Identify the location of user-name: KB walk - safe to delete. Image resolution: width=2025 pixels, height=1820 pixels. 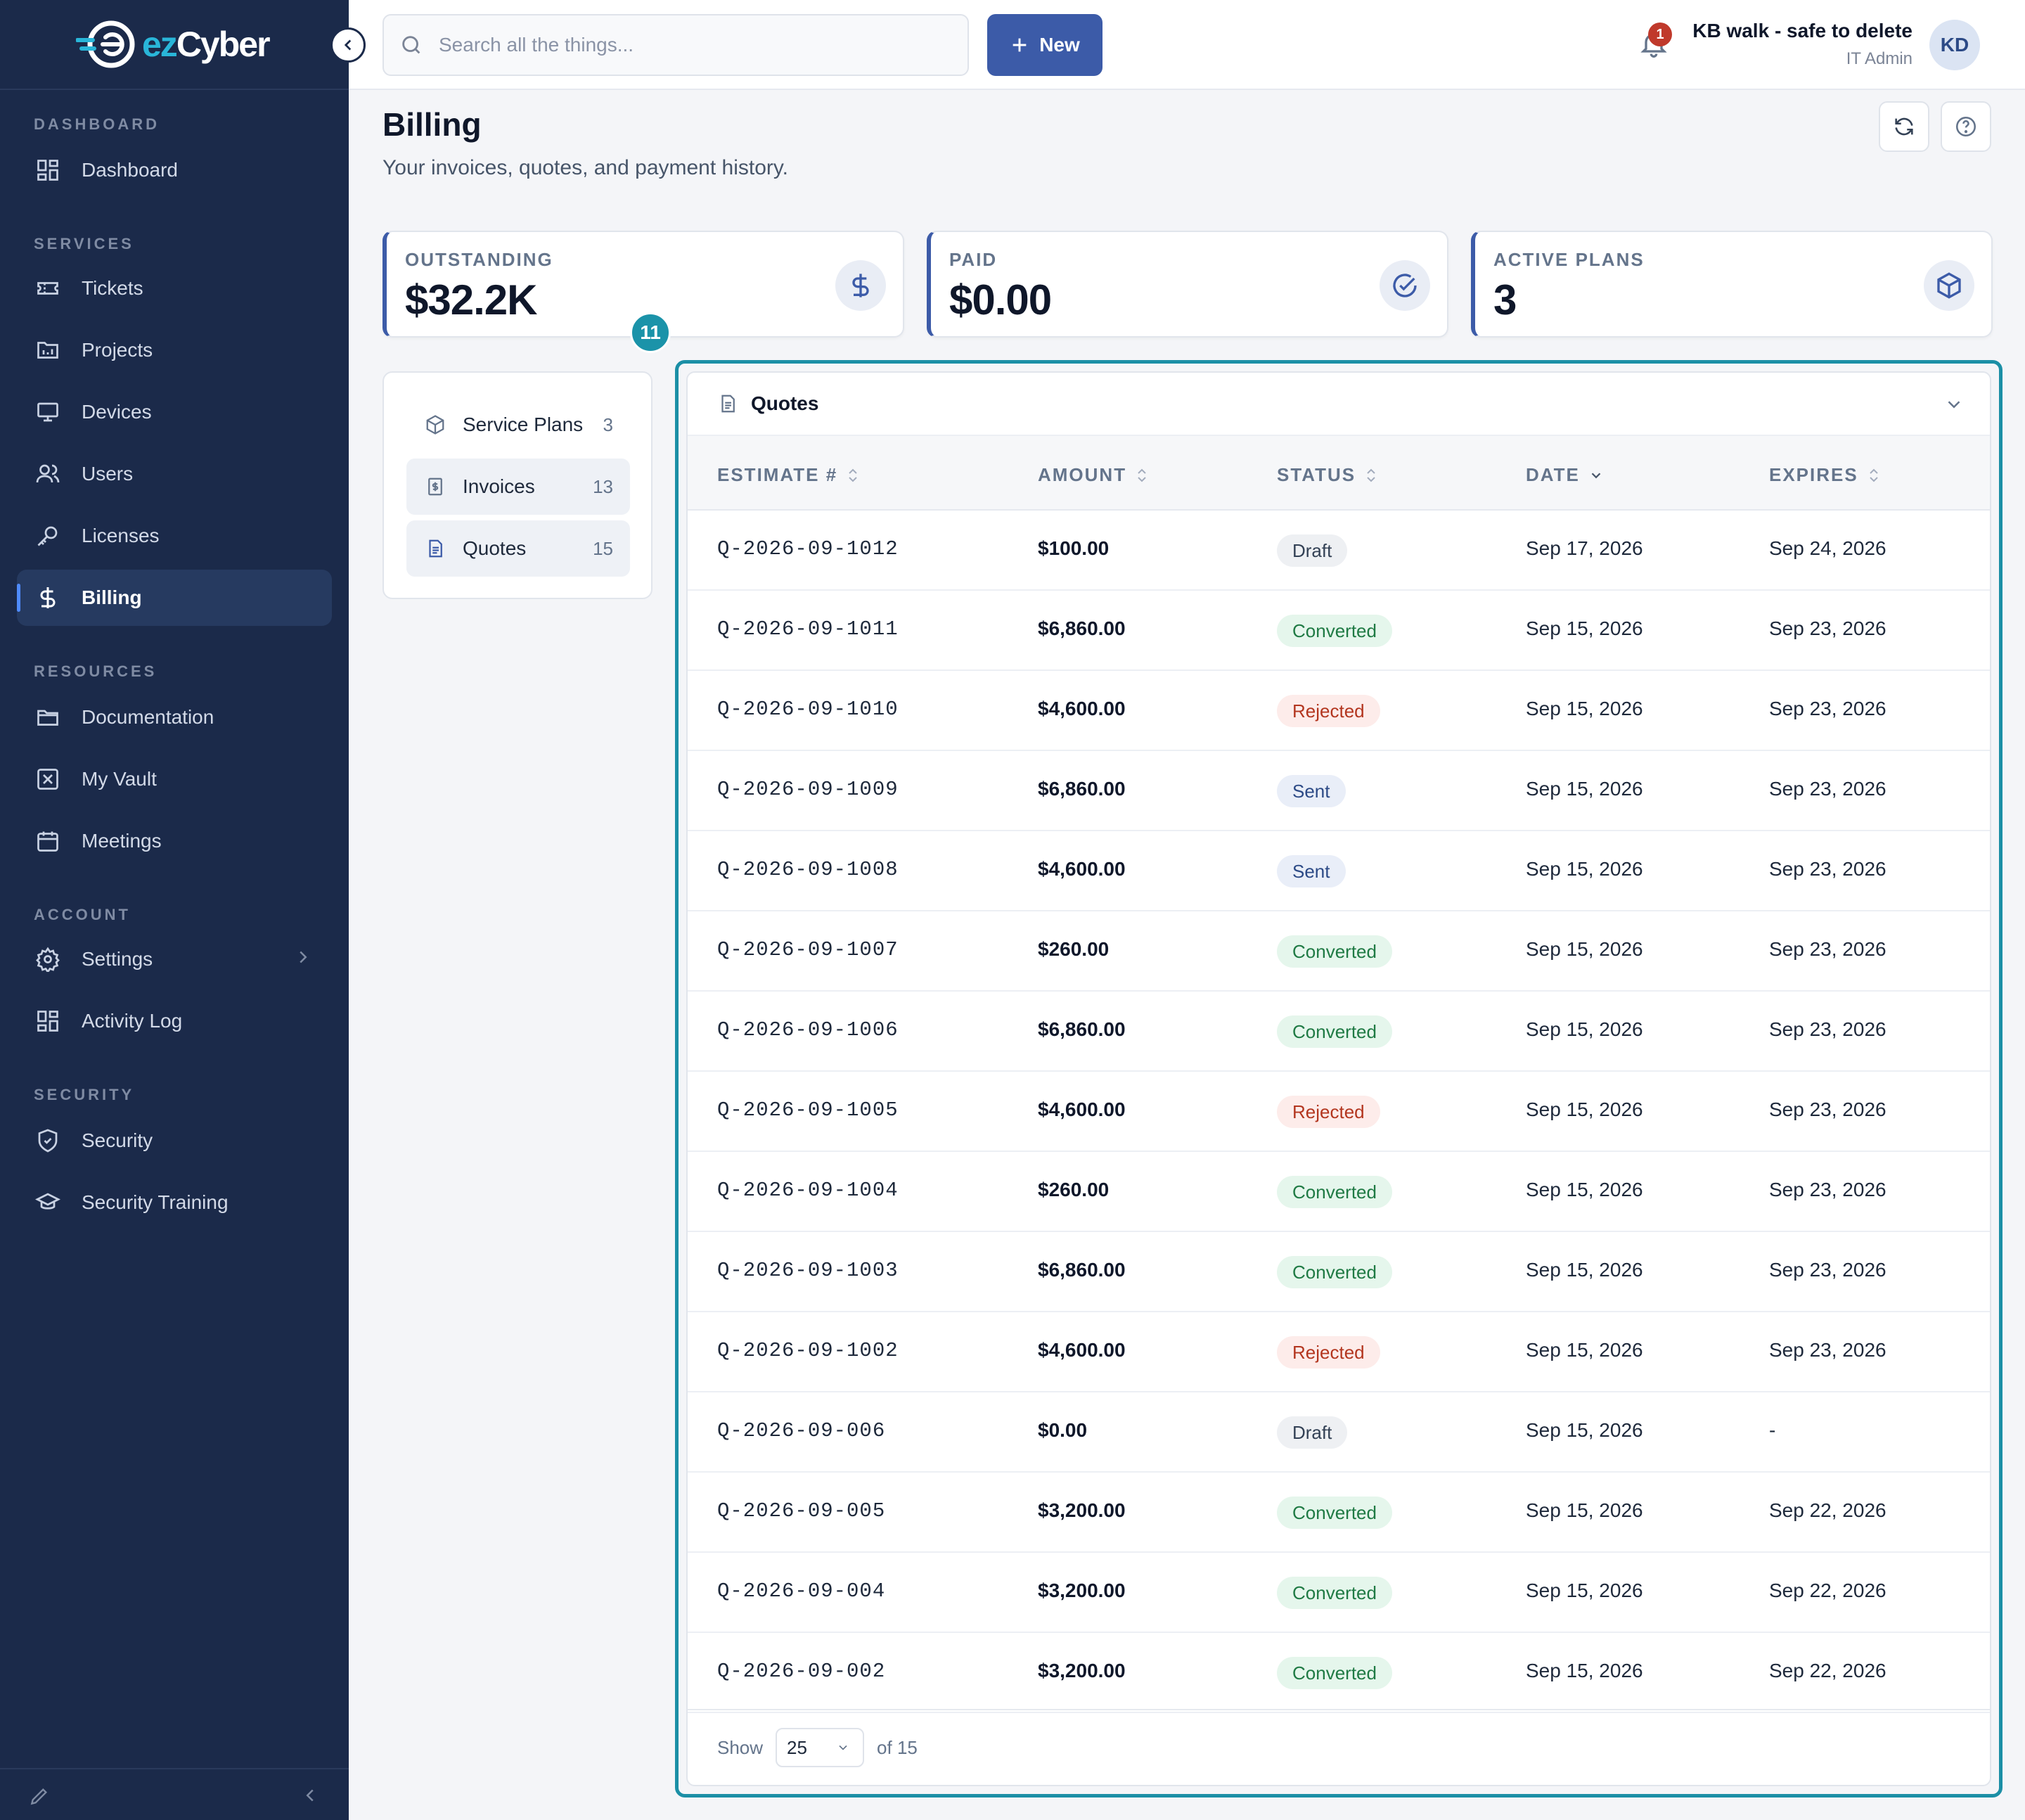
(1802, 30).